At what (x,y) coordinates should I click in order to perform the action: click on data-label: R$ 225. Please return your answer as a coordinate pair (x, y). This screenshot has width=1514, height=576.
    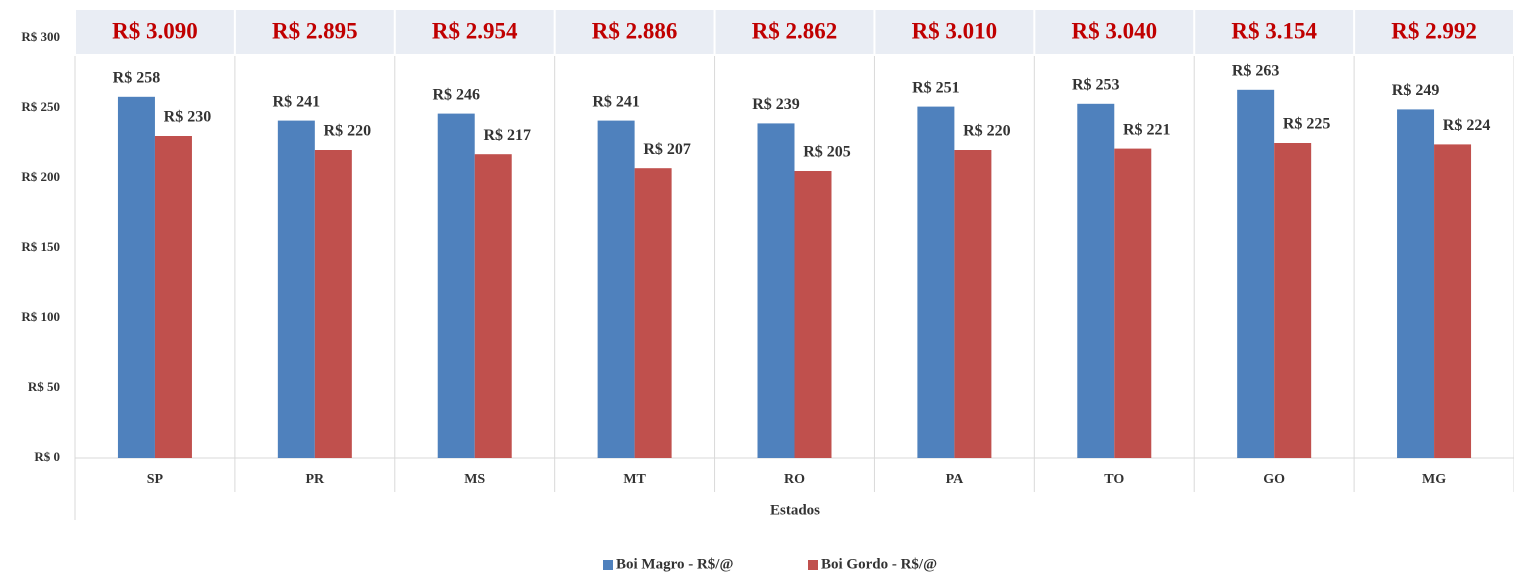
    Looking at the image, I should click on (1307, 124).